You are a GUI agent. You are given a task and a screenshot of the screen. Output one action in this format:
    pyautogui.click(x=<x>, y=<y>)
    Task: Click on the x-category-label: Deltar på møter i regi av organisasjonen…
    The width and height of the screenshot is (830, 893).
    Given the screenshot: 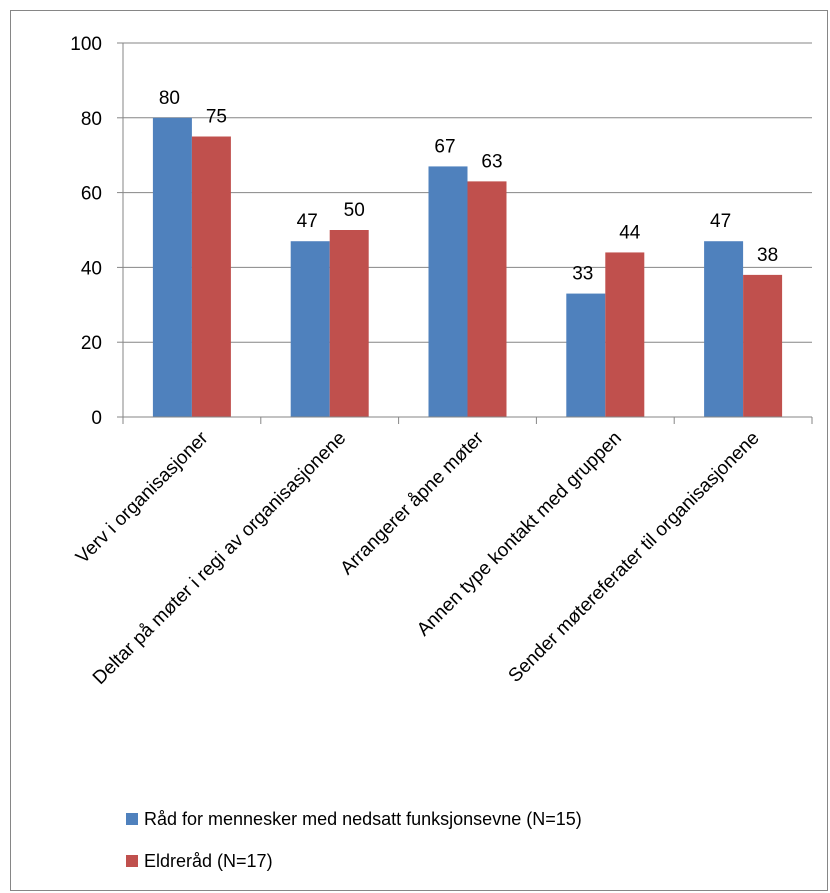 What is the action you would take?
    pyautogui.click(x=219, y=558)
    